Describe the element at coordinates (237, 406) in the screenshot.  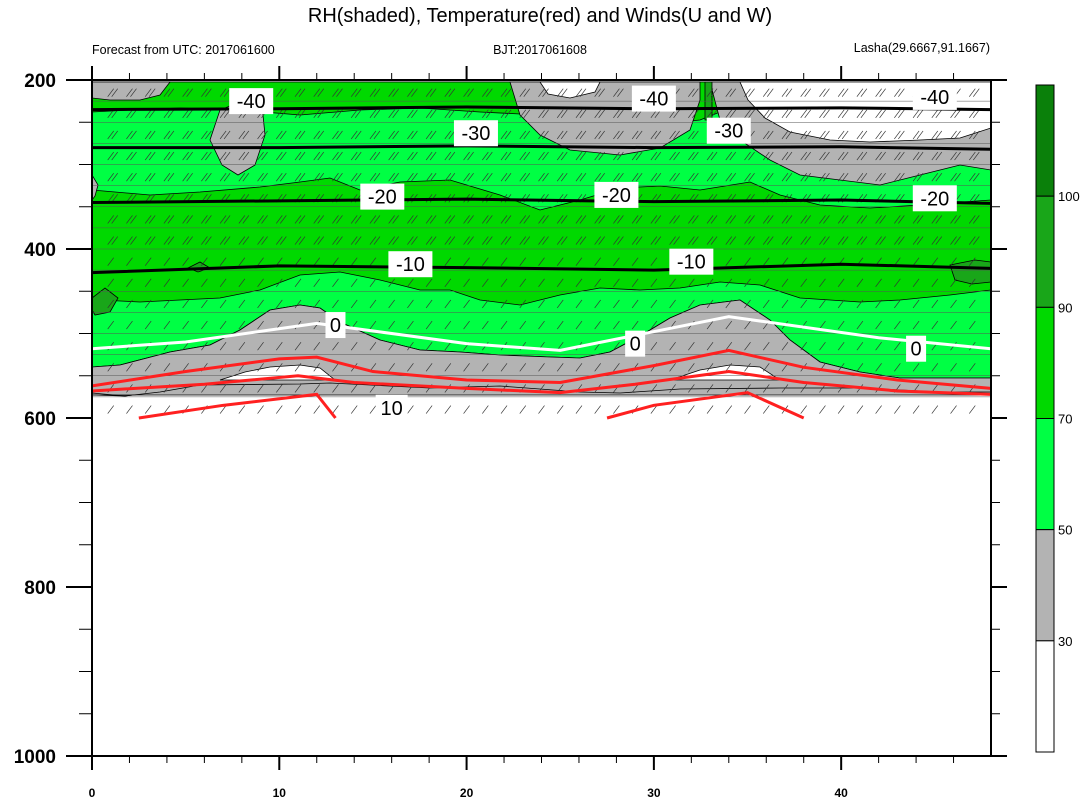
I see `temperature-contour-line` at that location.